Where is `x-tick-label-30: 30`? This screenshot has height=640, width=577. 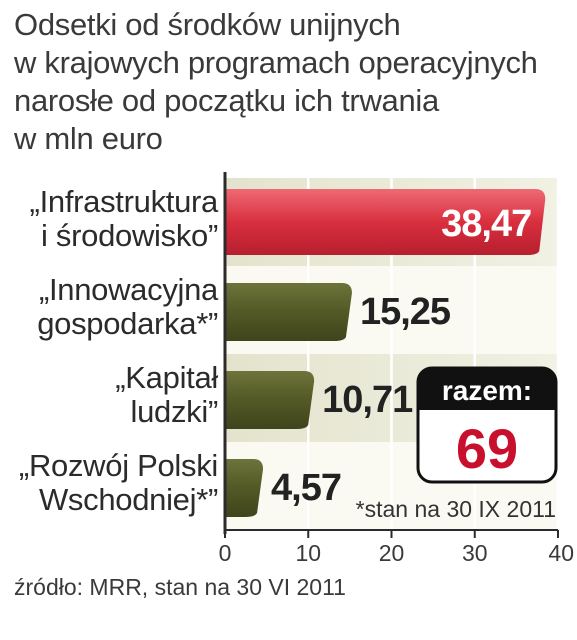
x-tick-label-30: 30 is located at coordinates (475, 553).